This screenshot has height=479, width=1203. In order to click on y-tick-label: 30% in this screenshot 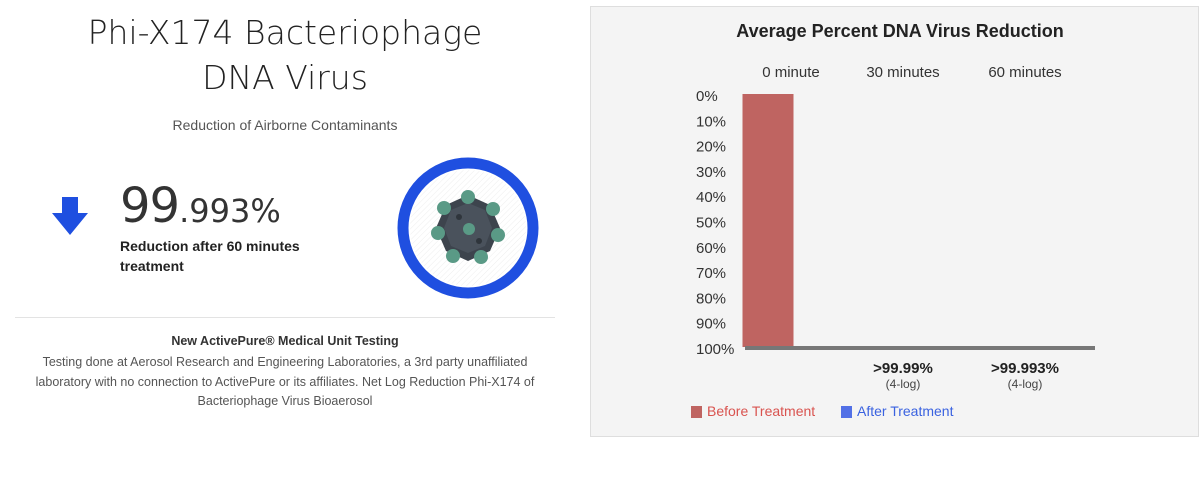, I will do `click(711, 172)`.